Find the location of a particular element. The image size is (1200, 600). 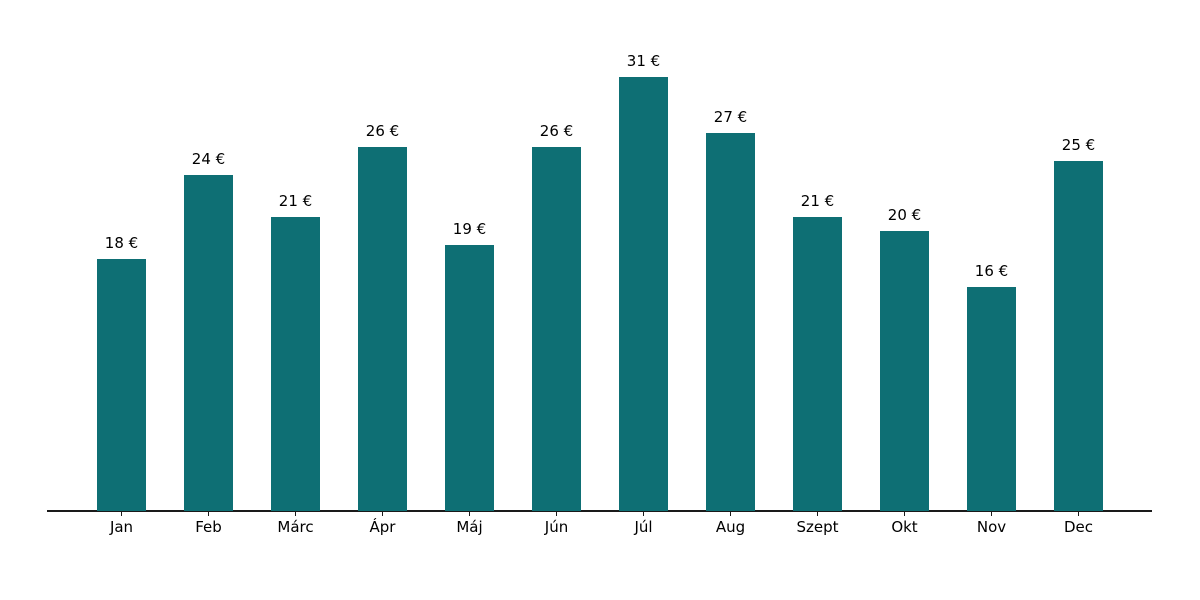

x-axis-label: Dec is located at coordinates (1078, 527).